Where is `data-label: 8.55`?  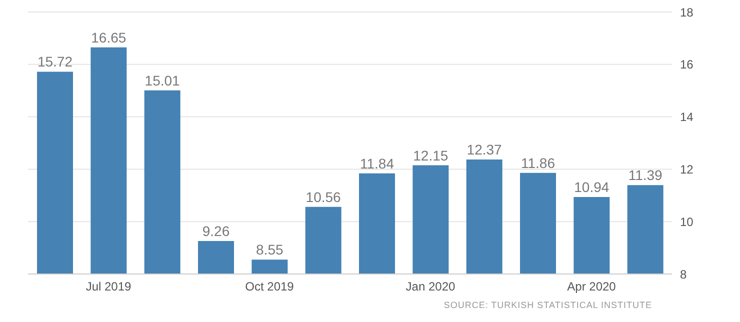 data-label: 8.55 is located at coordinates (270, 250).